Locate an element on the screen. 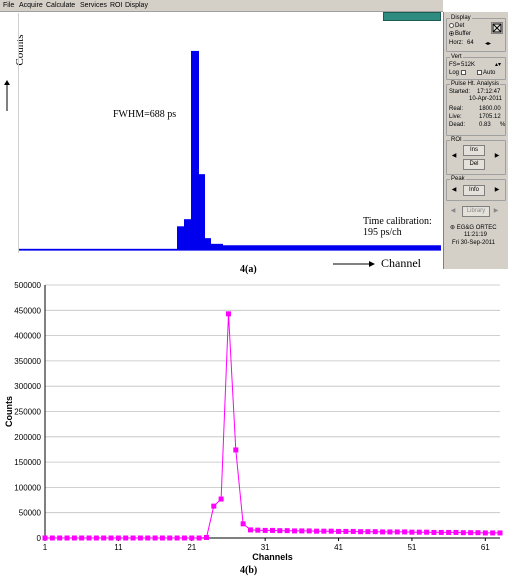 Image resolution: width=508 pixels, height=577 pixels. clock-time: 11:21:19 is located at coordinates (475, 235).